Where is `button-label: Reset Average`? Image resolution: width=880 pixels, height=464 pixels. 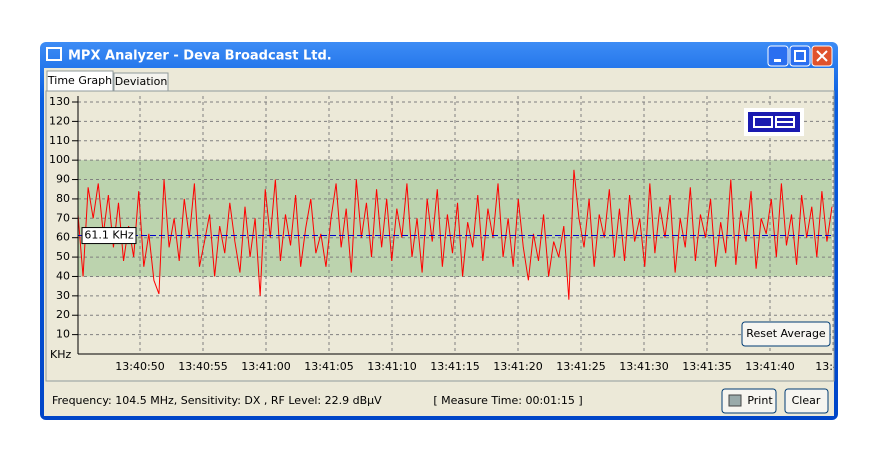
button-label: Reset Average is located at coordinates (786, 333).